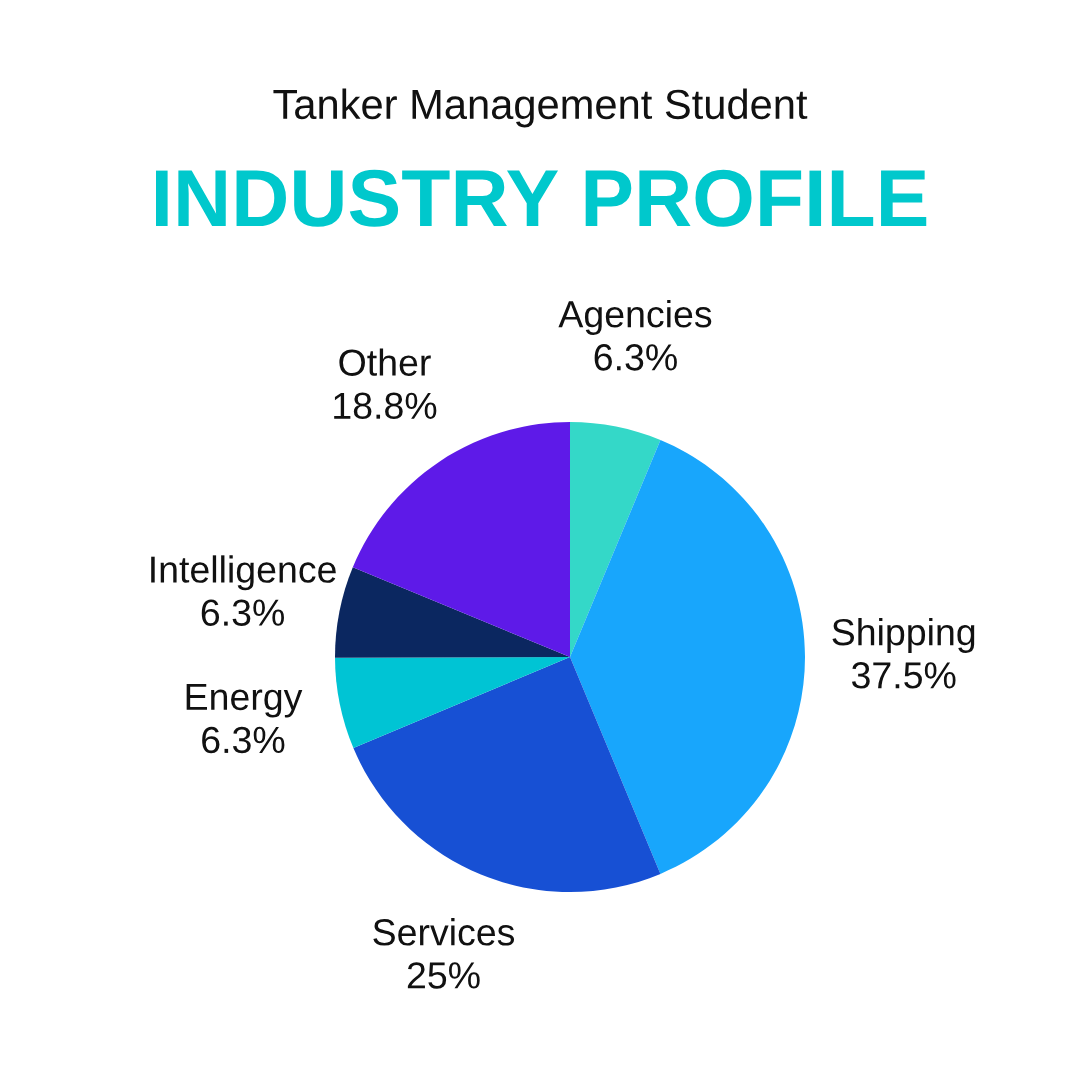 Image resolution: width=1080 pixels, height=1080 pixels. I want to click on chart-title: INDUSTRY PROFILE, so click(541, 198).